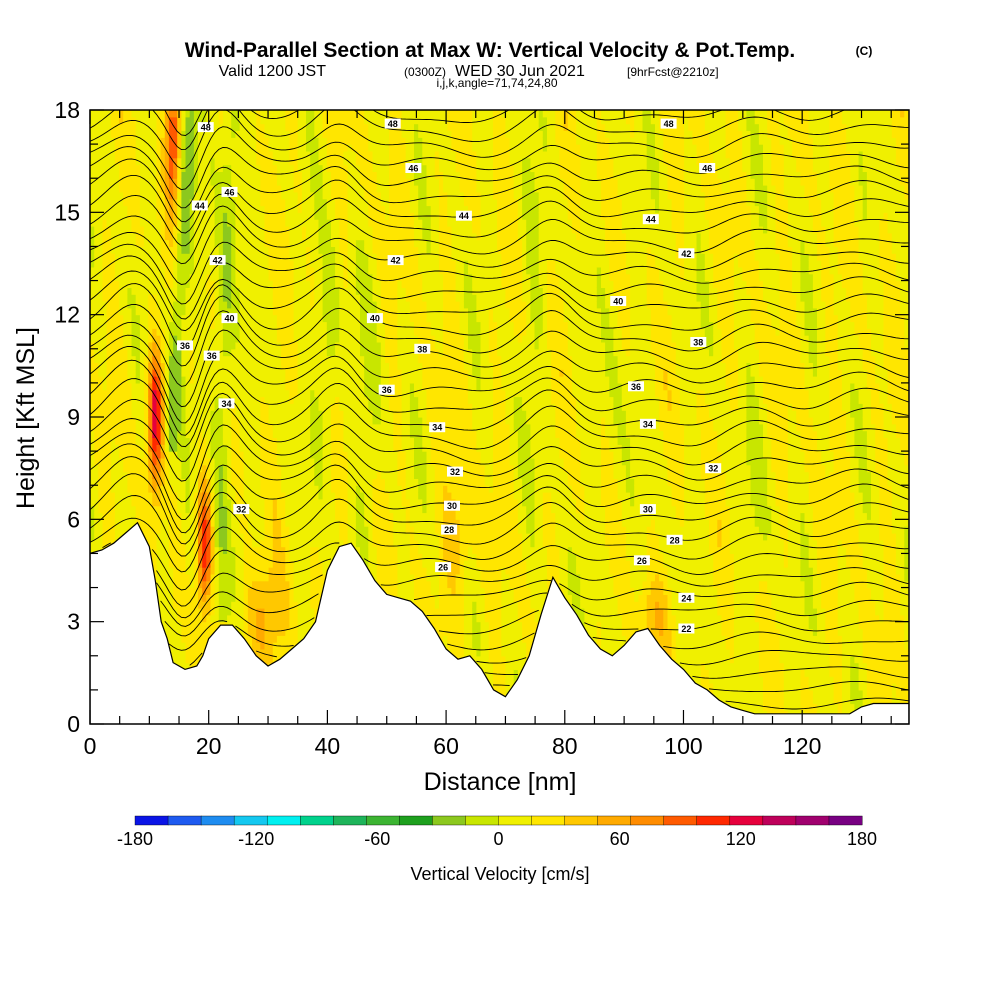 Image resolution: width=1000 pixels, height=1000 pixels. What do you see at coordinates (67, 110) in the screenshot?
I see `y-tick-label: 18` at bounding box center [67, 110].